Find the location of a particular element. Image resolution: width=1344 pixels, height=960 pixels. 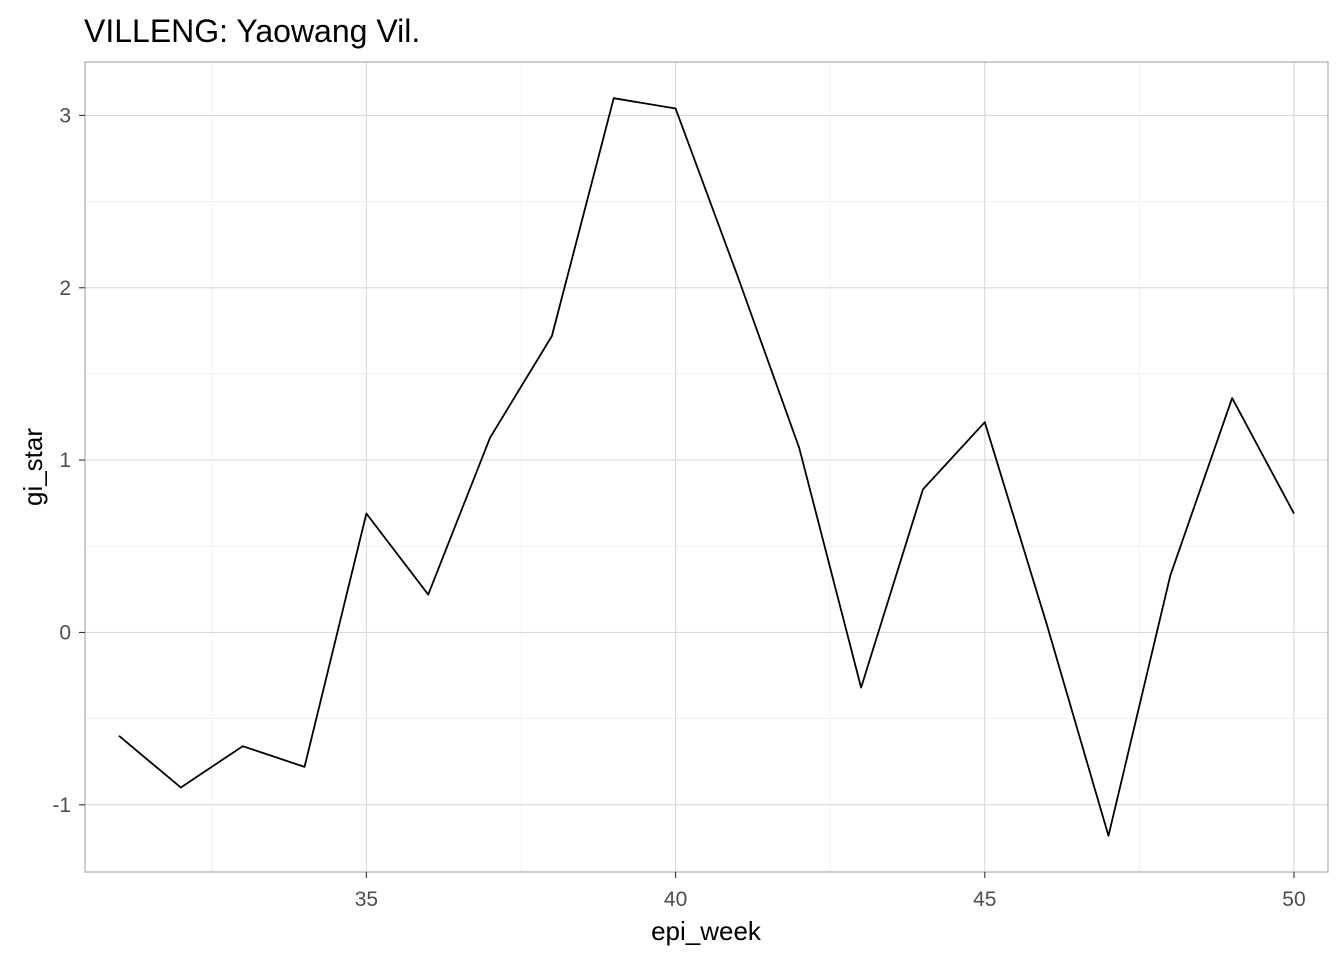

x-tick-label: 50 is located at coordinates (1293, 899).